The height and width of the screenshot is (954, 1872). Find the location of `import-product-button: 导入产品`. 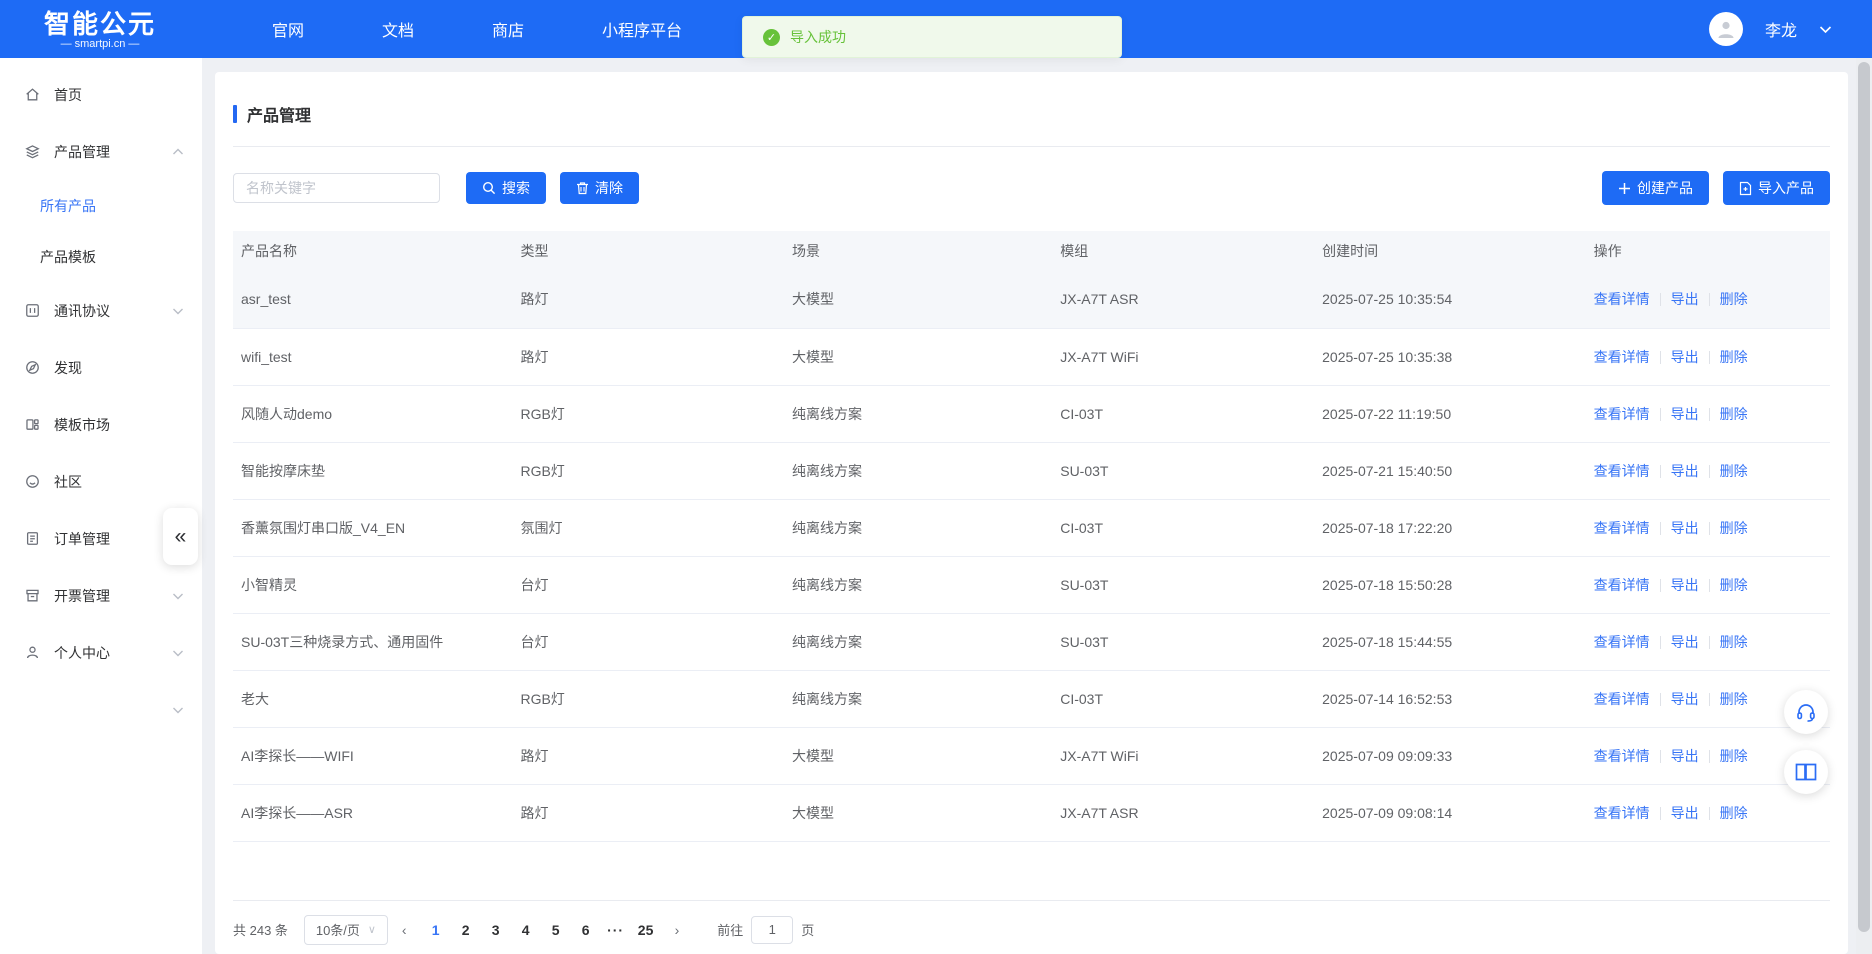

import-product-button: 导入产品 is located at coordinates (1776, 188).